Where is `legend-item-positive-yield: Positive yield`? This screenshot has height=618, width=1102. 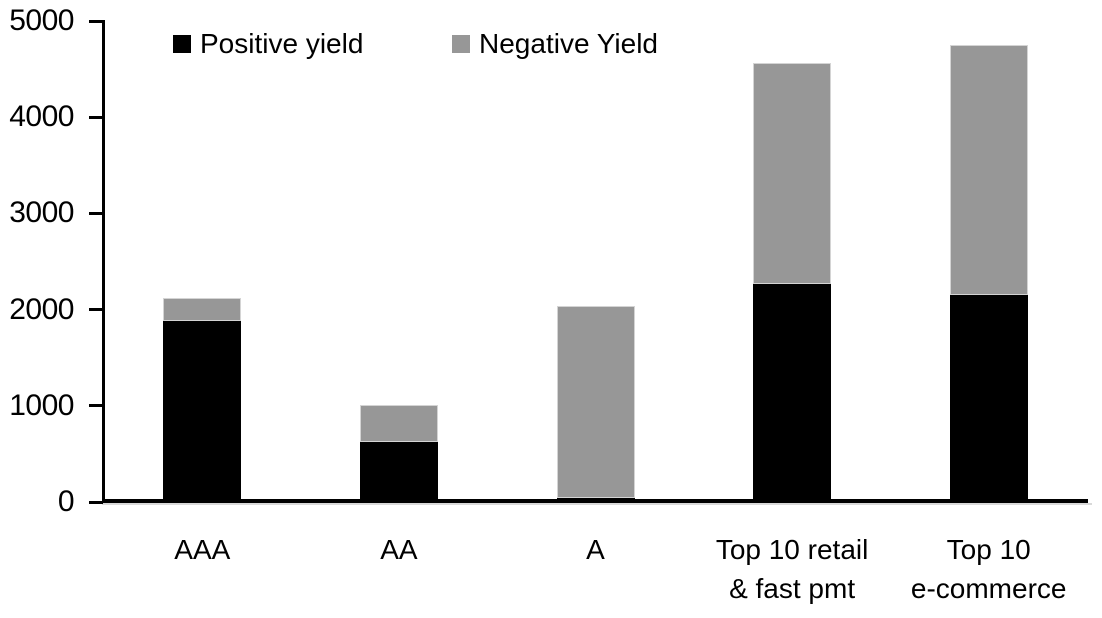
legend-item-positive-yield: Positive yield is located at coordinates (268, 44).